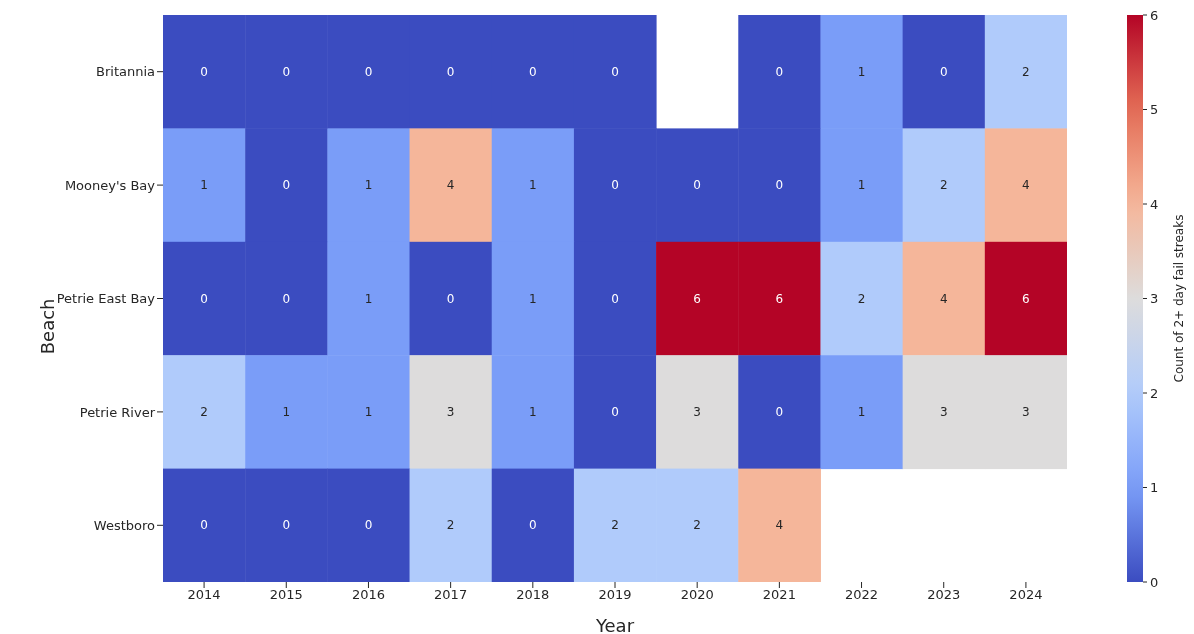  Describe the element at coordinates (204, 595) in the screenshot. I see `x-tick-label: 2014` at that location.